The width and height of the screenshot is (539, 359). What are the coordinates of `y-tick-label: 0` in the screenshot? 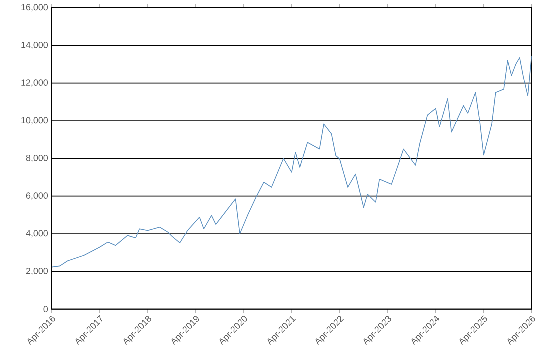 It's located at (46, 309).